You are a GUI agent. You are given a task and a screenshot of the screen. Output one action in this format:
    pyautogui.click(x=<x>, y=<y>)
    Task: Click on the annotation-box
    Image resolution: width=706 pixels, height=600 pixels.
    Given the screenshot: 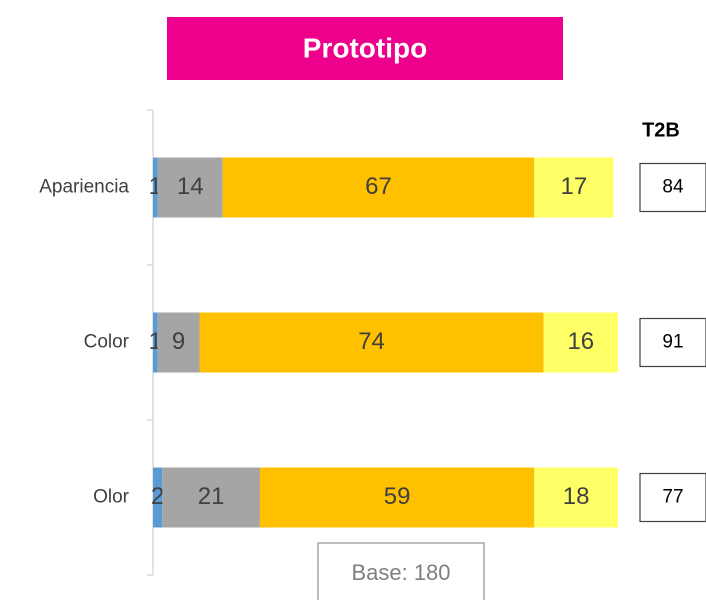 What is the action you would take?
    pyautogui.click(x=401, y=571)
    